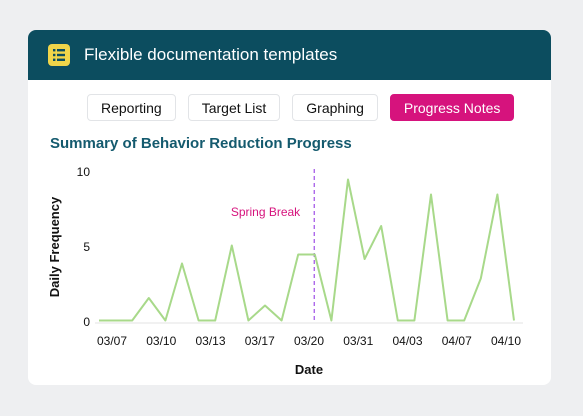  I want to click on tab-target-list: Target List, so click(234, 107).